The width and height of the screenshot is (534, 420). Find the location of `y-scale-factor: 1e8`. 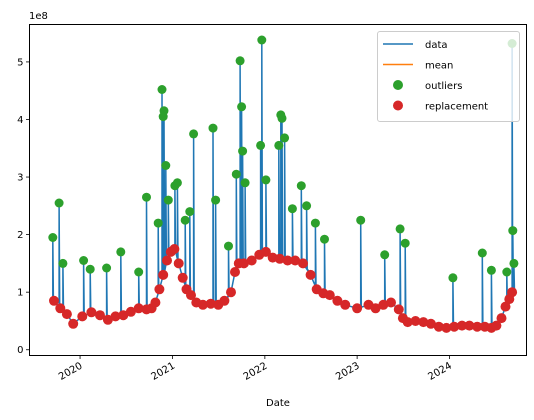

y-scale-factor: 1e8 is located at coordinates (38, 16).